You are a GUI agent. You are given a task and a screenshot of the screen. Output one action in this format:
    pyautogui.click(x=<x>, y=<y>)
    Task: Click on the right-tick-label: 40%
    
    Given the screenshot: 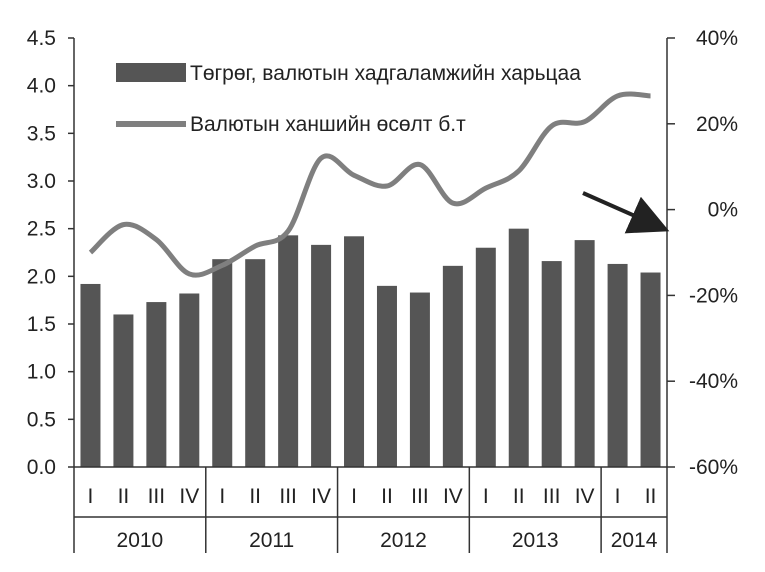 What is the action you would take?
    pyautogui.click(x=717, y=38)
    